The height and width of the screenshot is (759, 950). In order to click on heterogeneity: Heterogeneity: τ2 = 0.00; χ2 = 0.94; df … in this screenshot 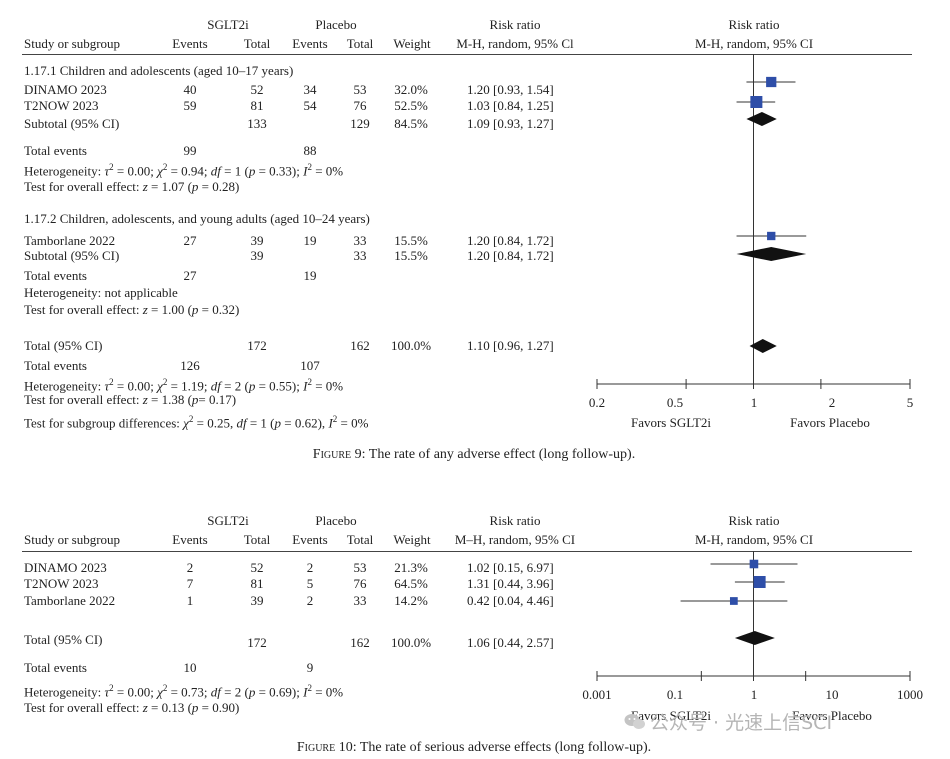, I will do `click(184, 170)`.